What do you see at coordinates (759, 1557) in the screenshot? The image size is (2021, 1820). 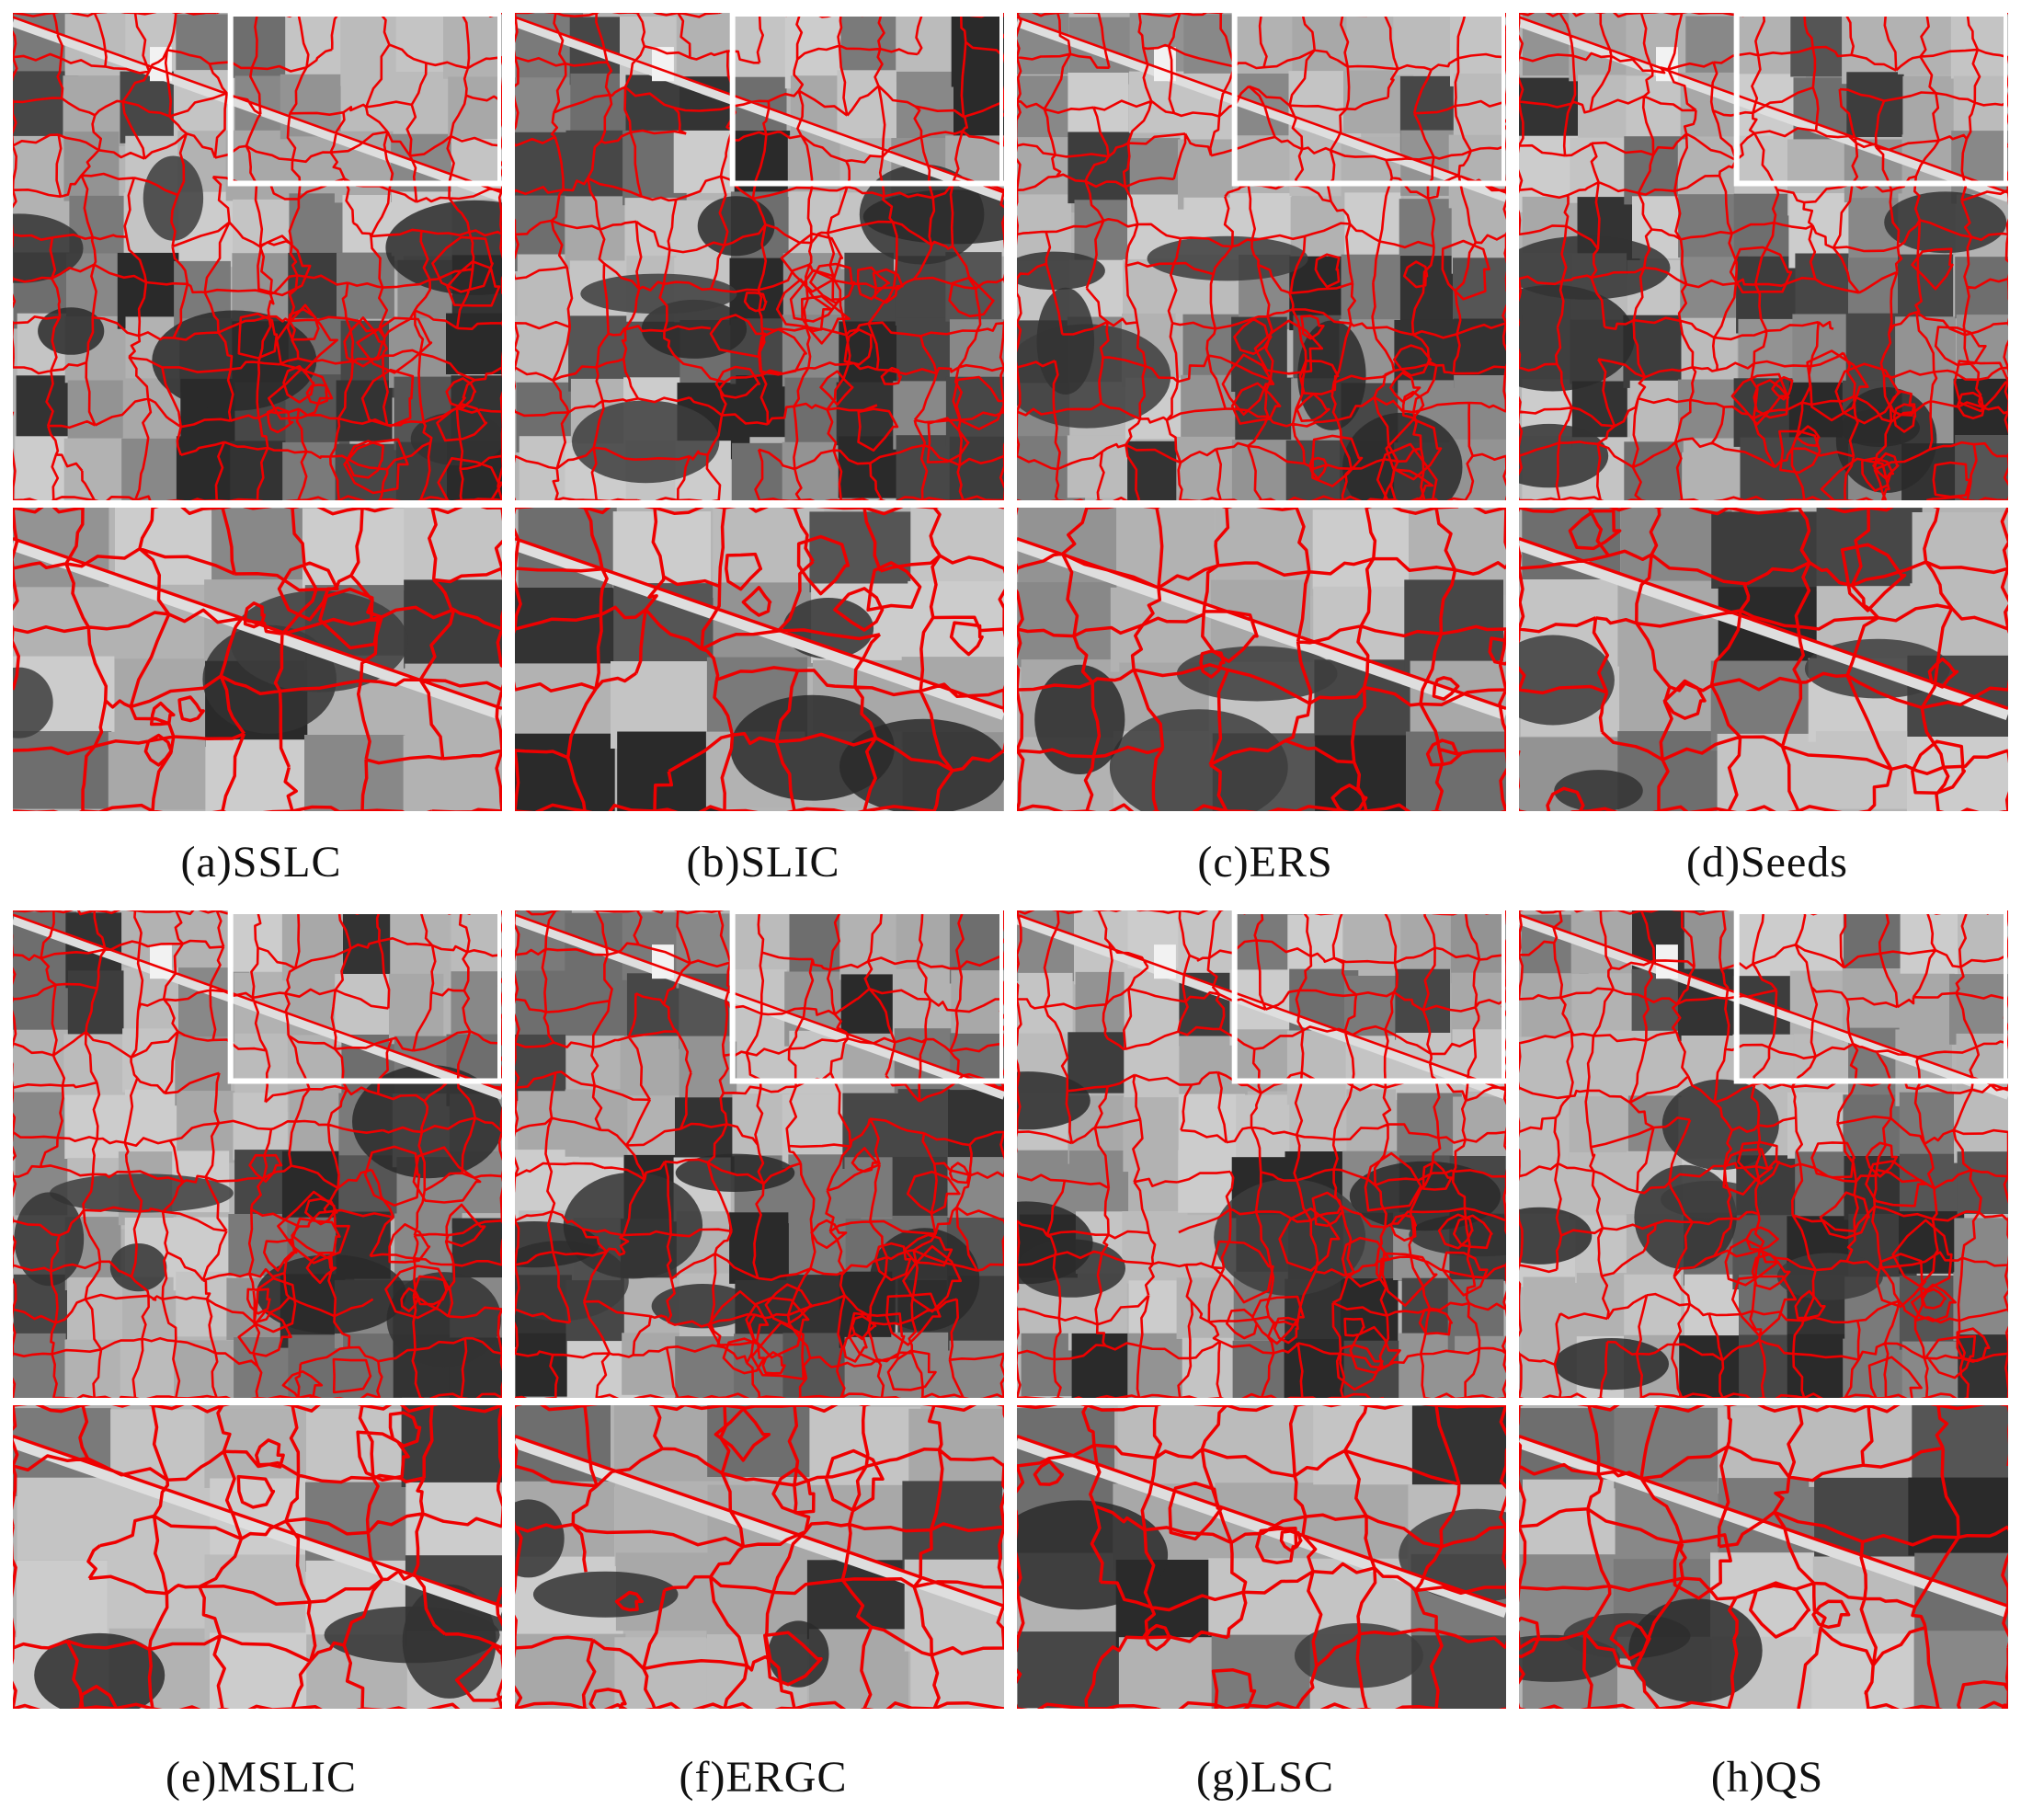 I see `zoom-detail-f` at bounding box center [759, 1557].